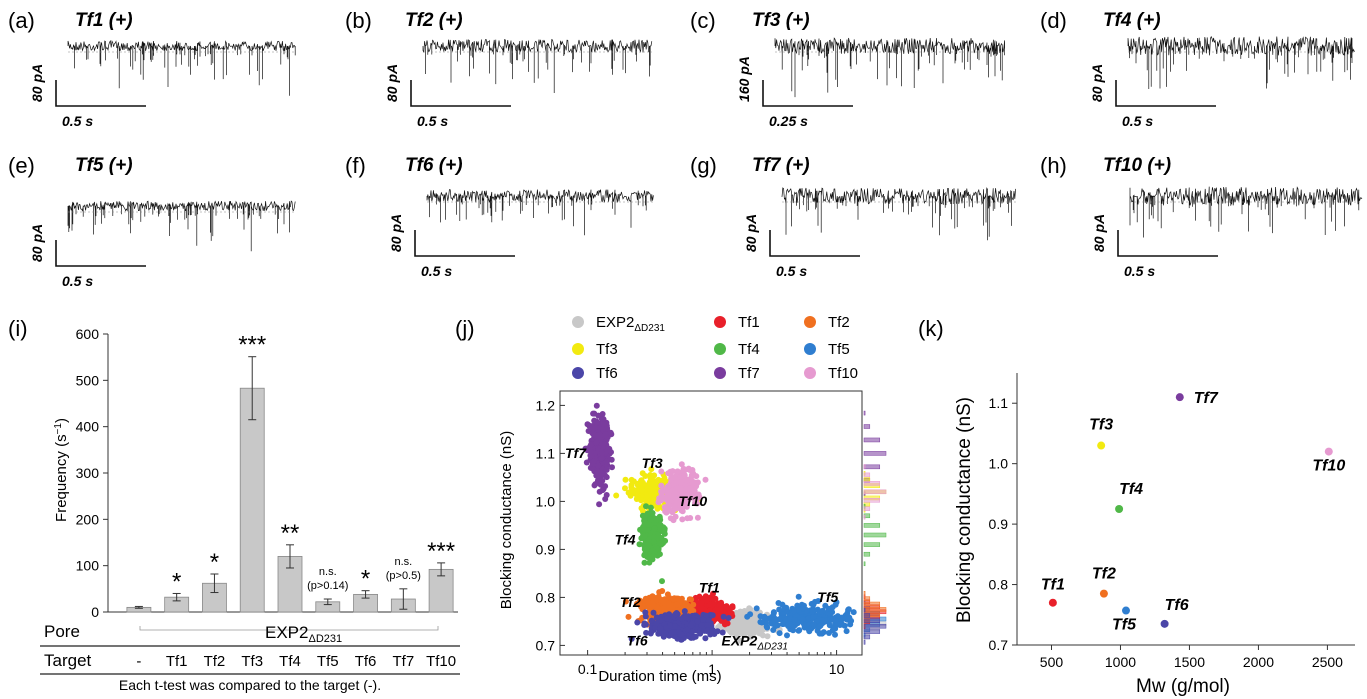 This screenshot has height=699, width=1367. Describe the element at coordinates (88, 566) in the screenshot. I see `i-y-tick-label: 100` at that location.